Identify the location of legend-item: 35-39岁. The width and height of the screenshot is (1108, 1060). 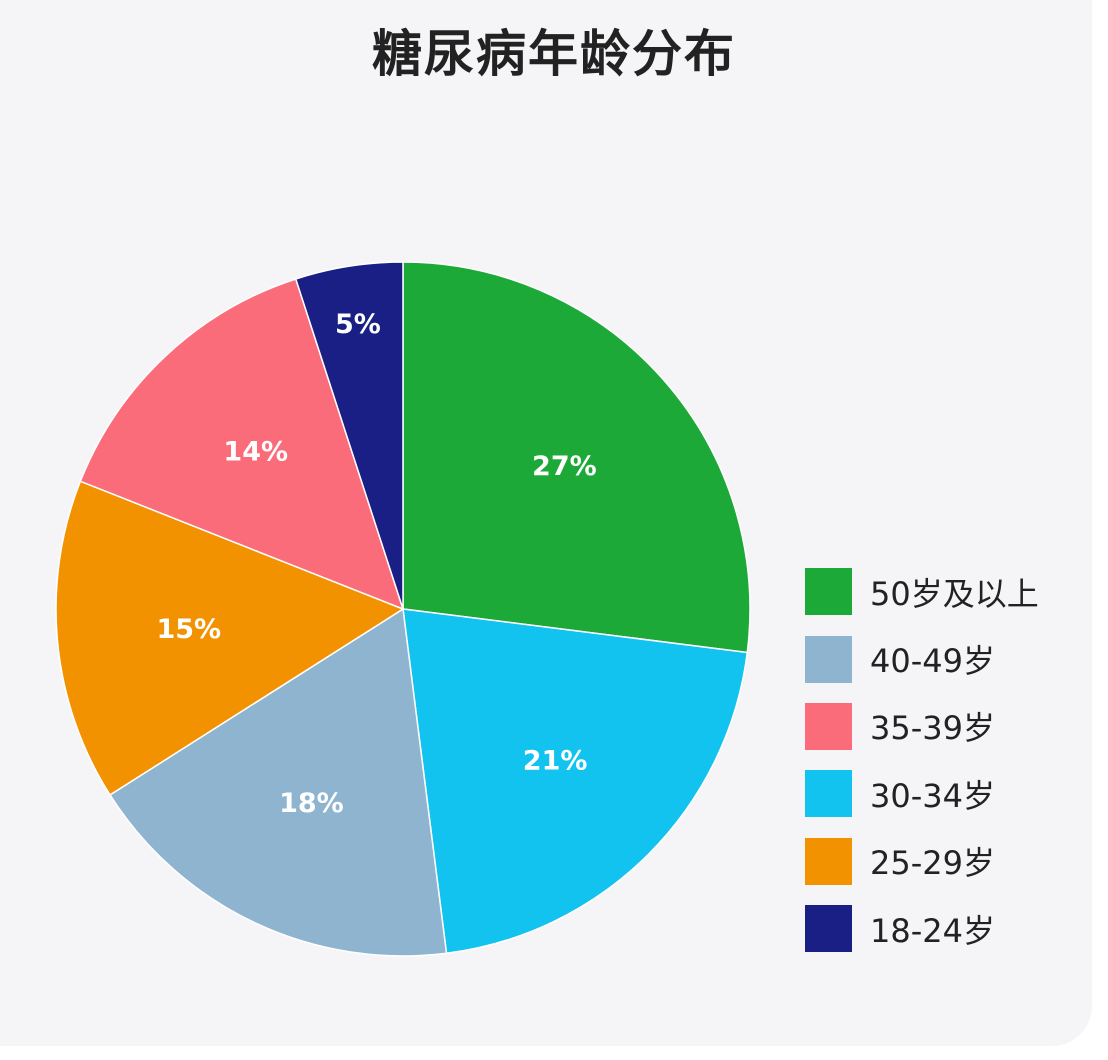
(922, 726).